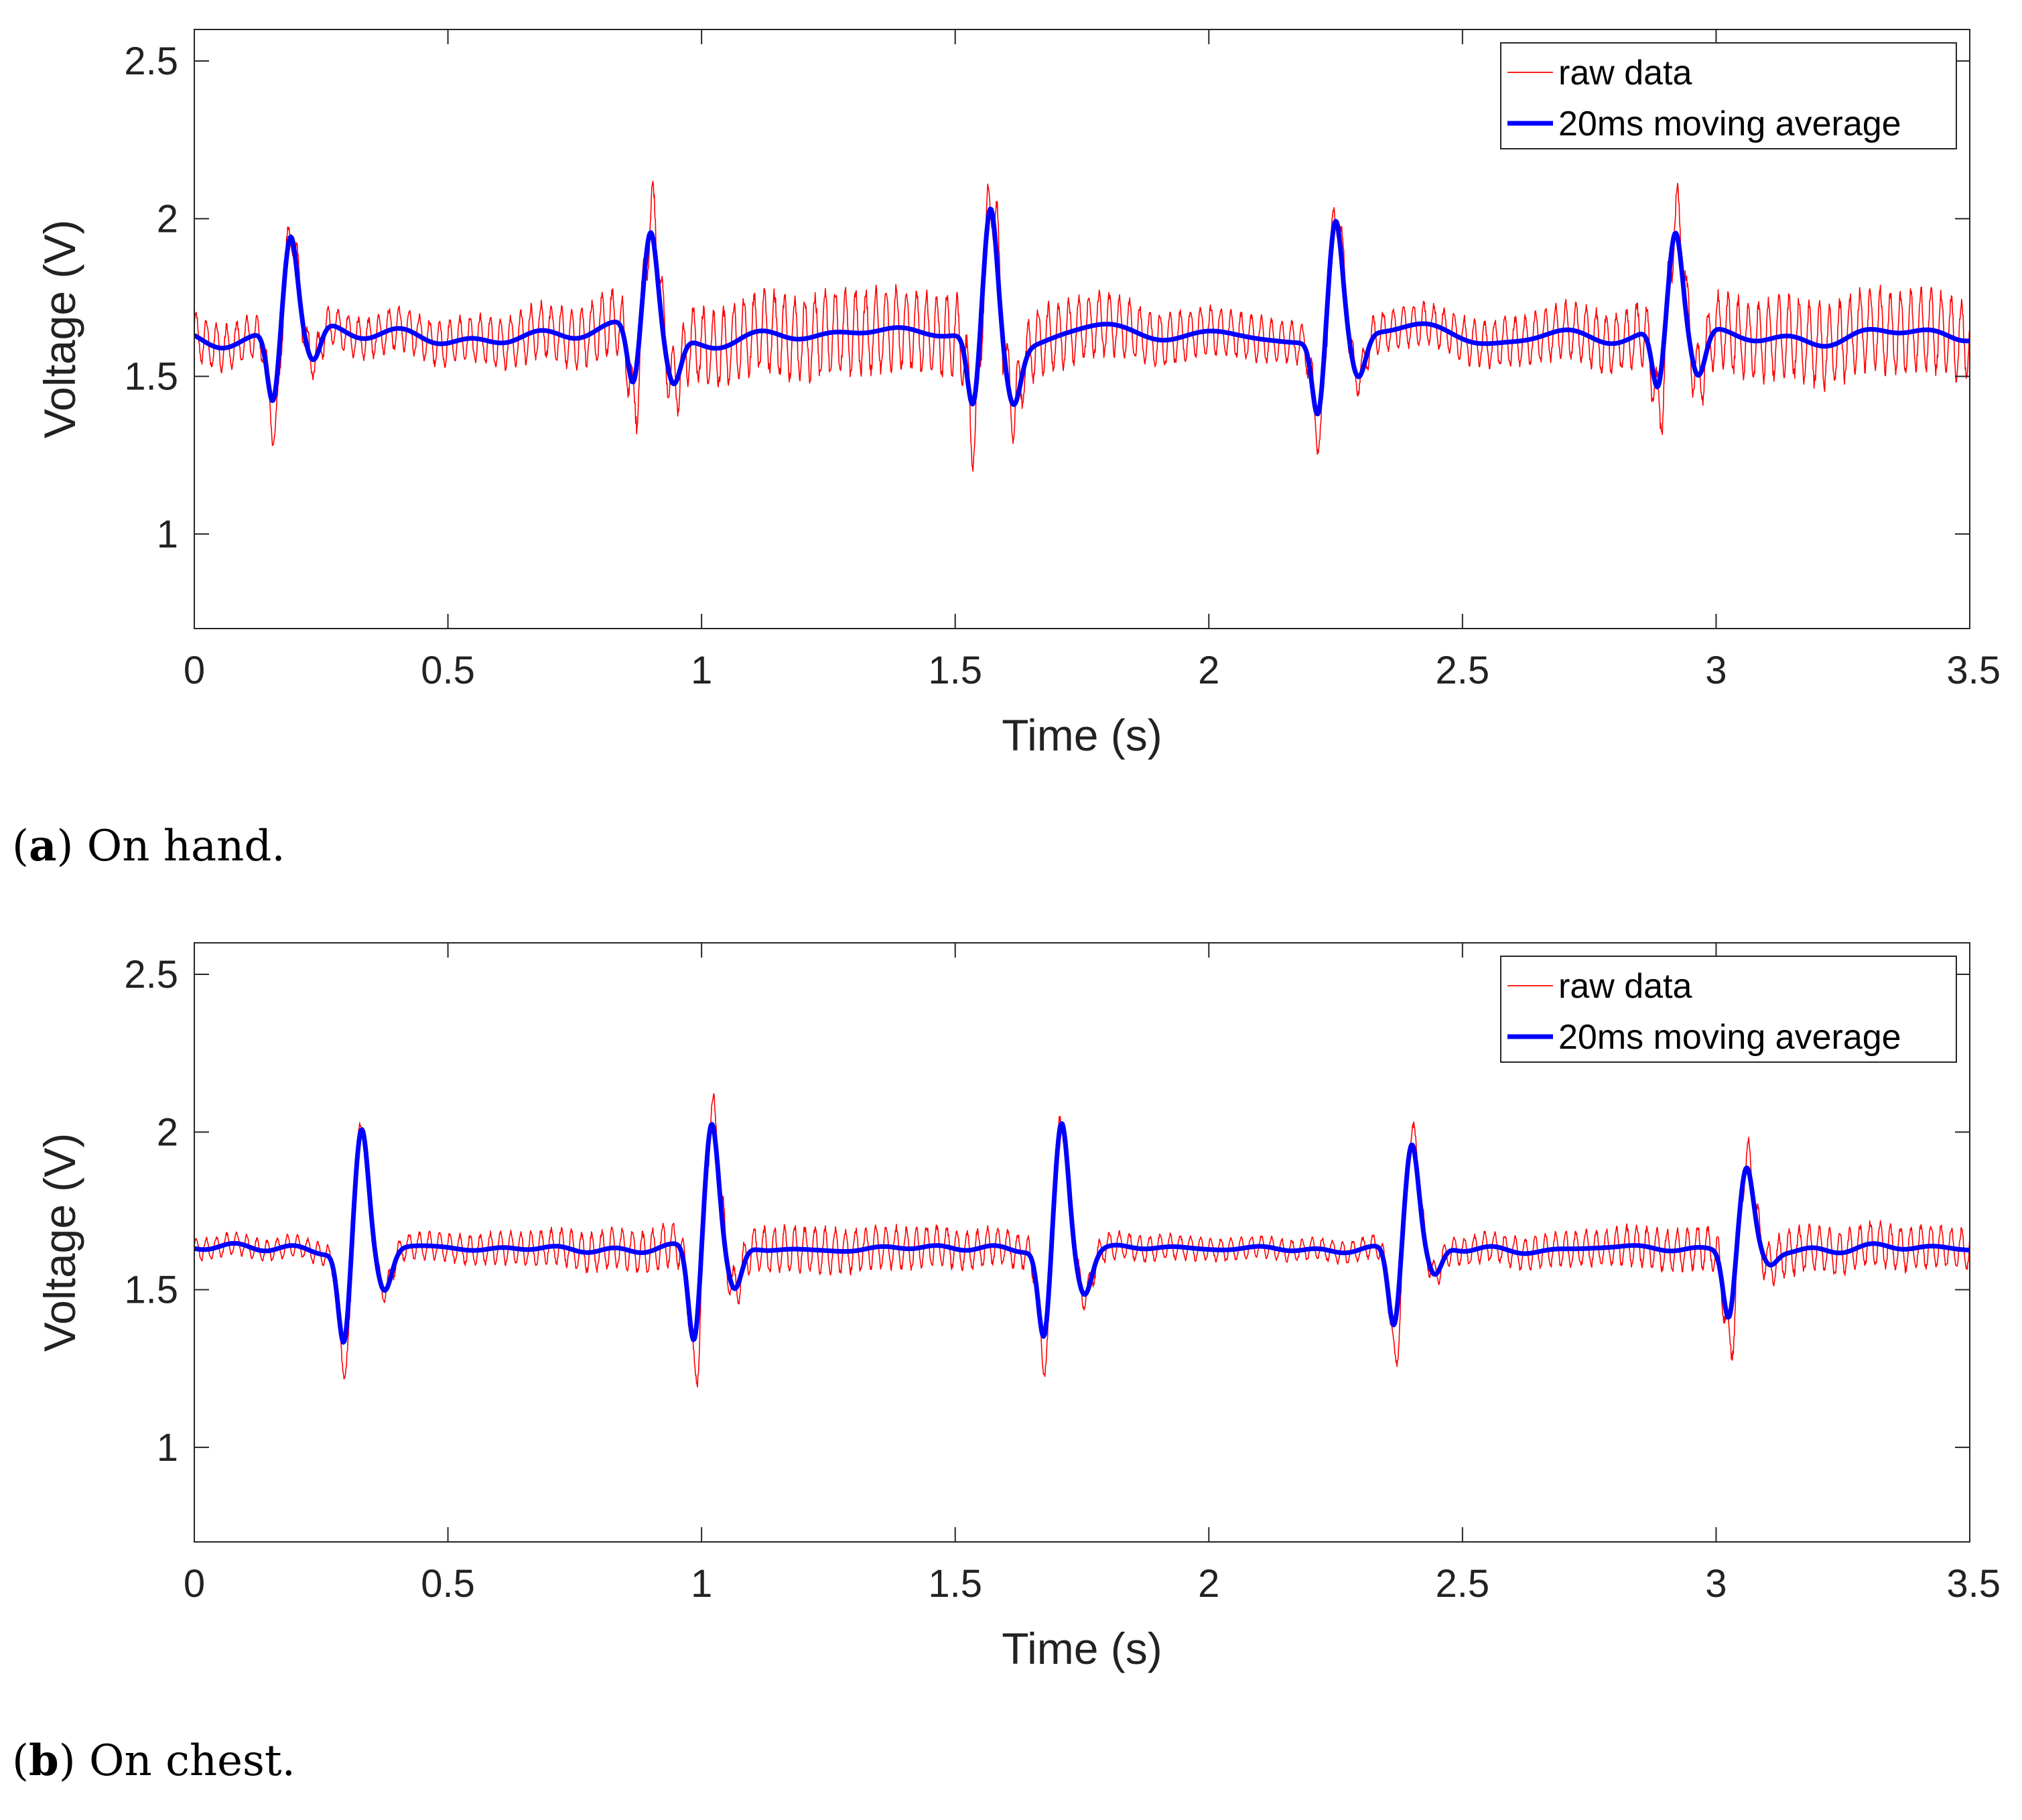  Describe the element at coordinates (43, 1761) in the screenshot. I see `caption-letter: b` at that location.